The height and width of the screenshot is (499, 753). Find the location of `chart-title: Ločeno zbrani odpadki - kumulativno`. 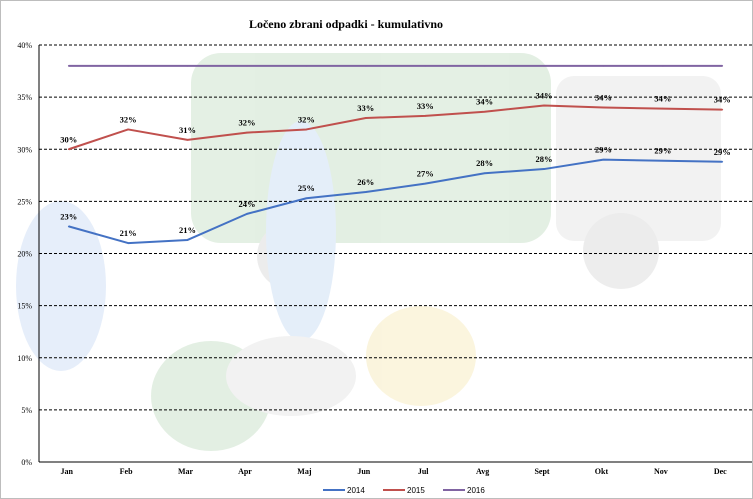

chart-title: Ločeno zbrani odpadki - kumulativno is located at coordinates (346, 24).